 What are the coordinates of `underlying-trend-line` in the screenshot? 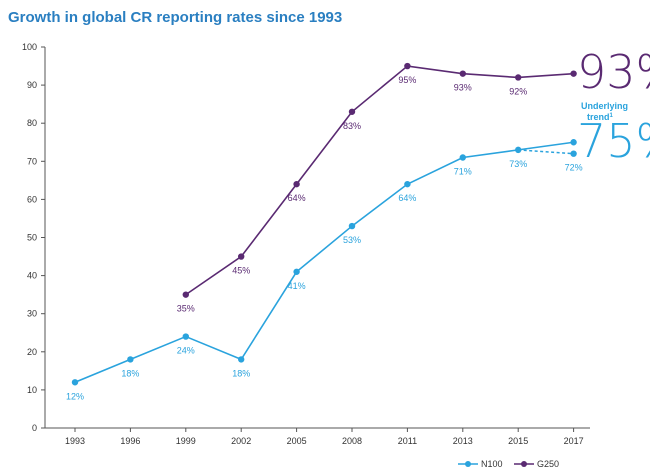 It's located at (546, 152).